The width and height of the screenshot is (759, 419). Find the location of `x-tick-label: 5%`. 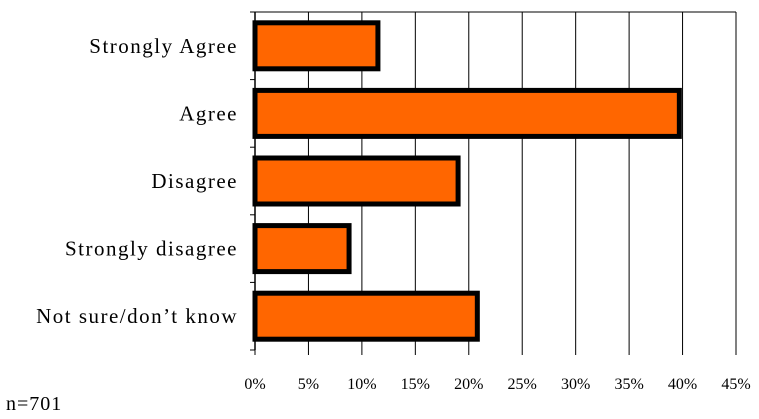

x-tick-label: 5% is located at coordinates (308, 384).